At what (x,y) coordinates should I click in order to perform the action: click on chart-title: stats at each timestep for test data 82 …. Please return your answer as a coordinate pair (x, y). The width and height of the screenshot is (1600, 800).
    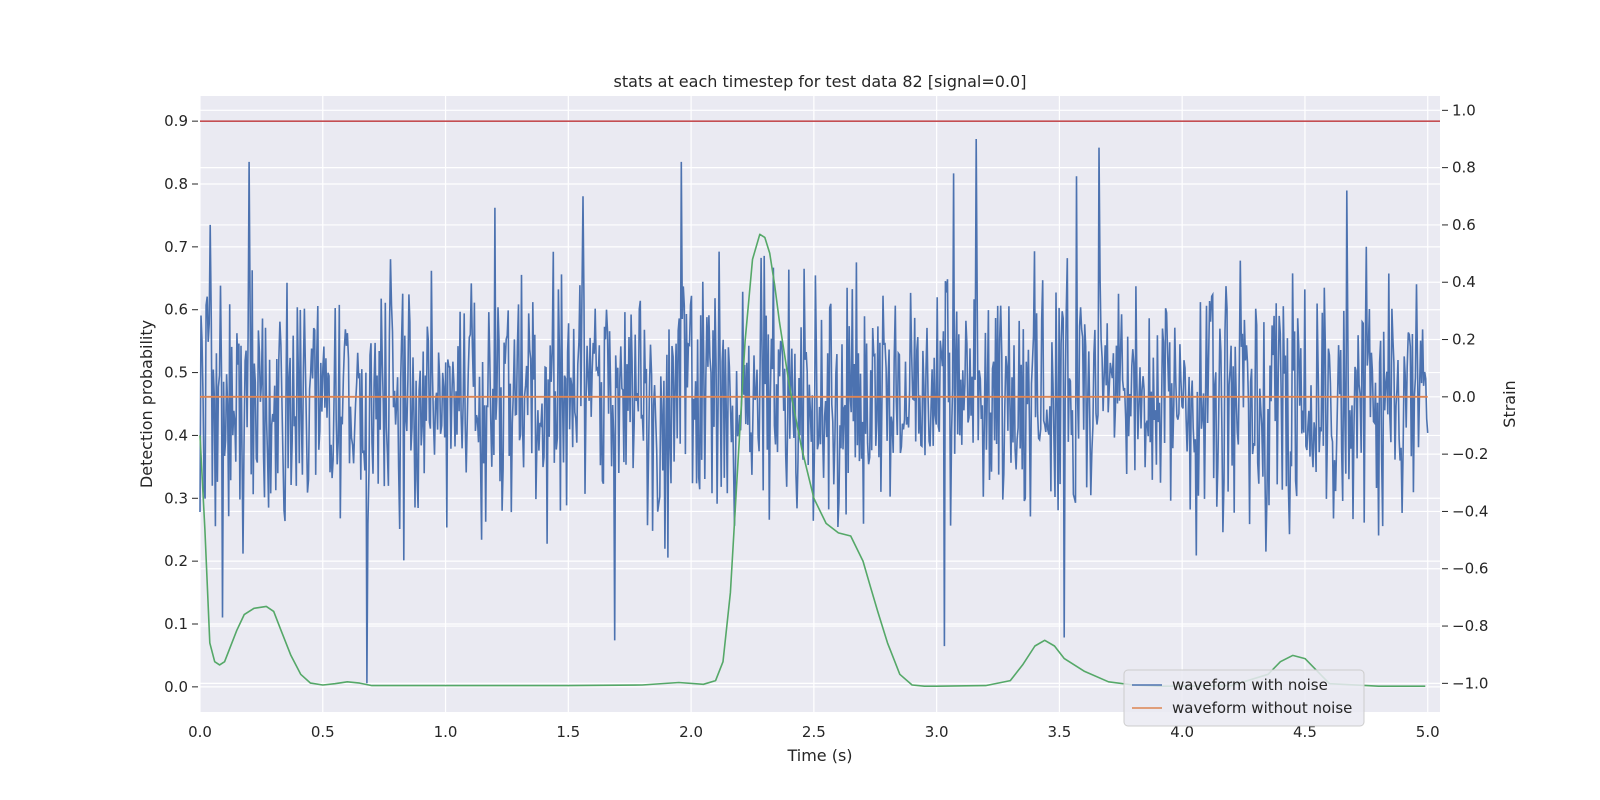
    Looking at the image, I should click on (820, 81).